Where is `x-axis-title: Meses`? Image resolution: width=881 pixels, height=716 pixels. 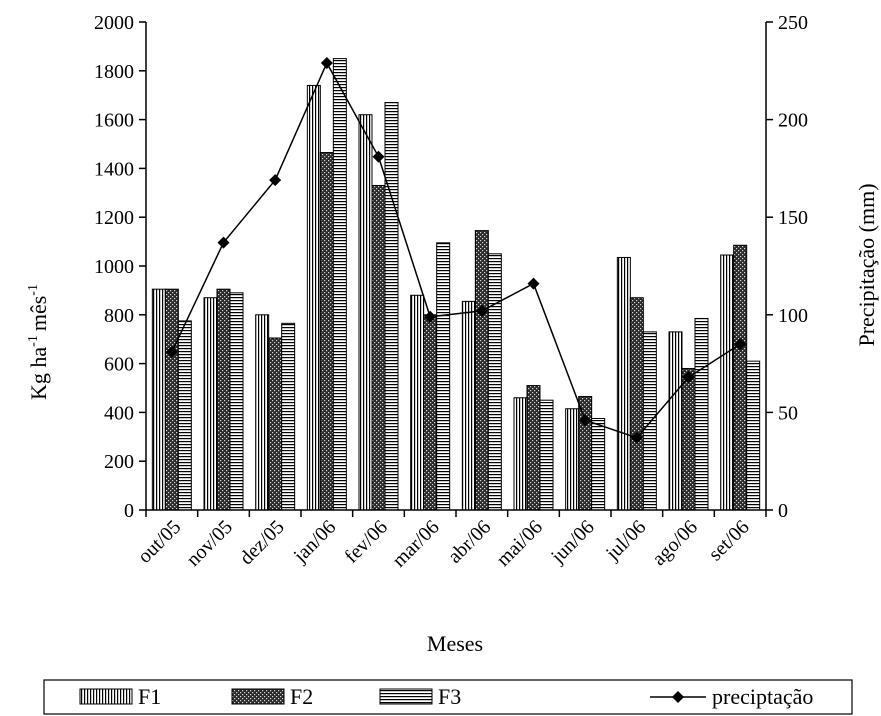 x-axis-title: Meses is located at coordinates (455, 643).